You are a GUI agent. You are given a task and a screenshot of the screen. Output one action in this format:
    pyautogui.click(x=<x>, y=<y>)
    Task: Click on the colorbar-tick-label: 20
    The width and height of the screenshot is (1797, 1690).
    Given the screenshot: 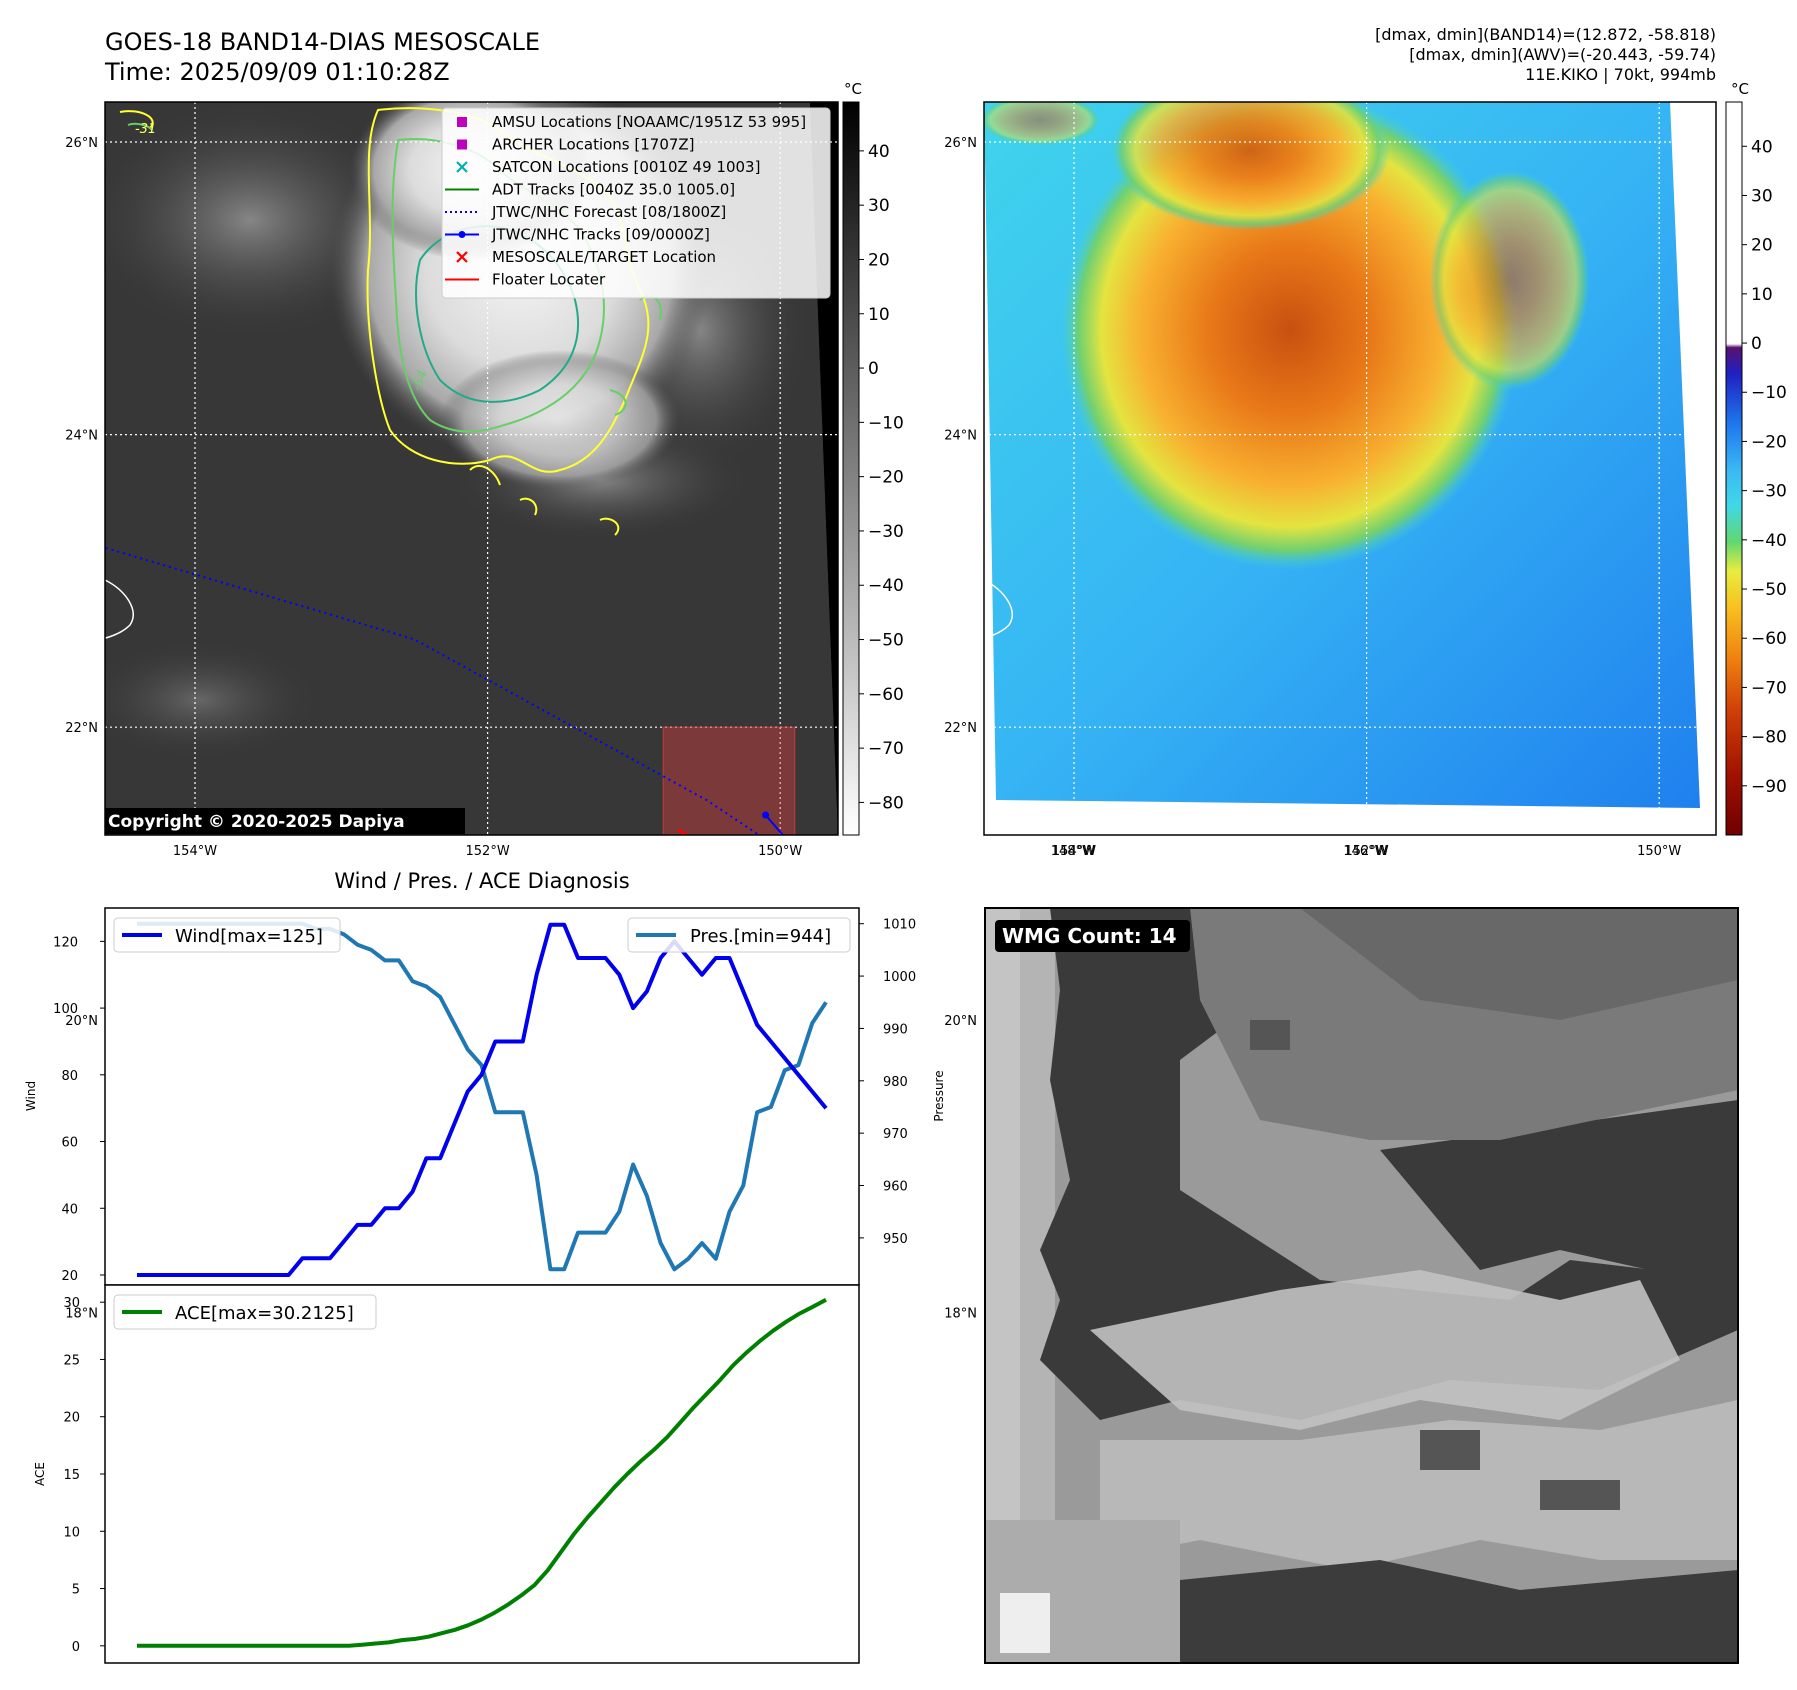 What is the action you would take?
    pyautogui.click(x=879, y=260)
    